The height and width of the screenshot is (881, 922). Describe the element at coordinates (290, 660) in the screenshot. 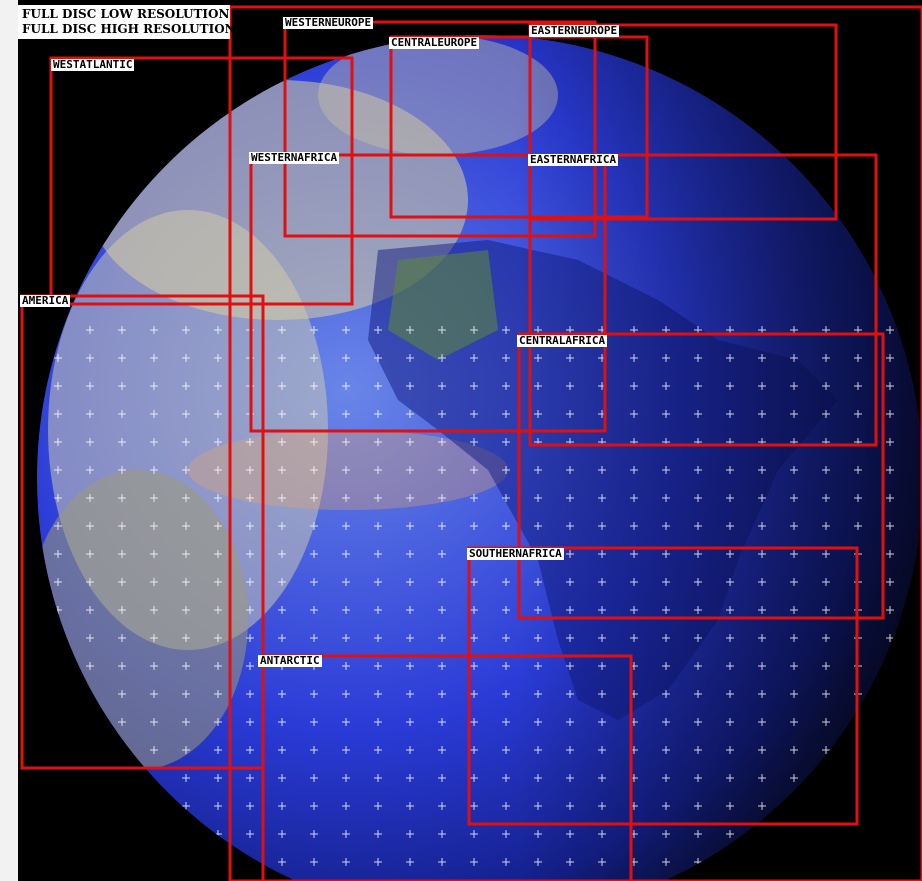

I see `sector-label-antarctic: ANTARCTIC` at that location.